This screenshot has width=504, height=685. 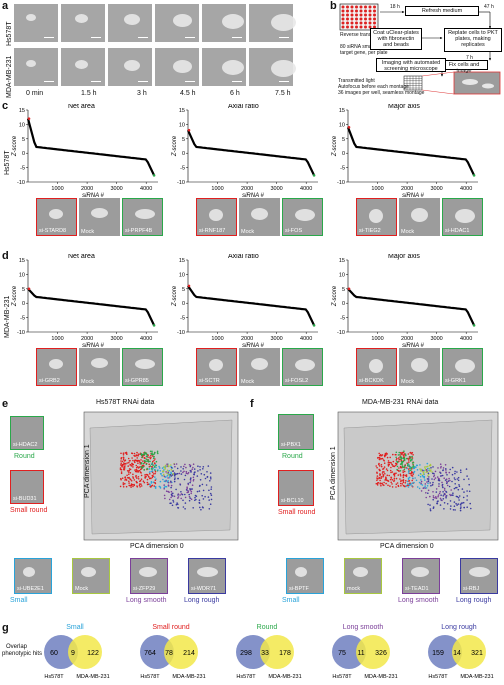 I want to click on venn-left-count: 60, so click(x=54, y=653).